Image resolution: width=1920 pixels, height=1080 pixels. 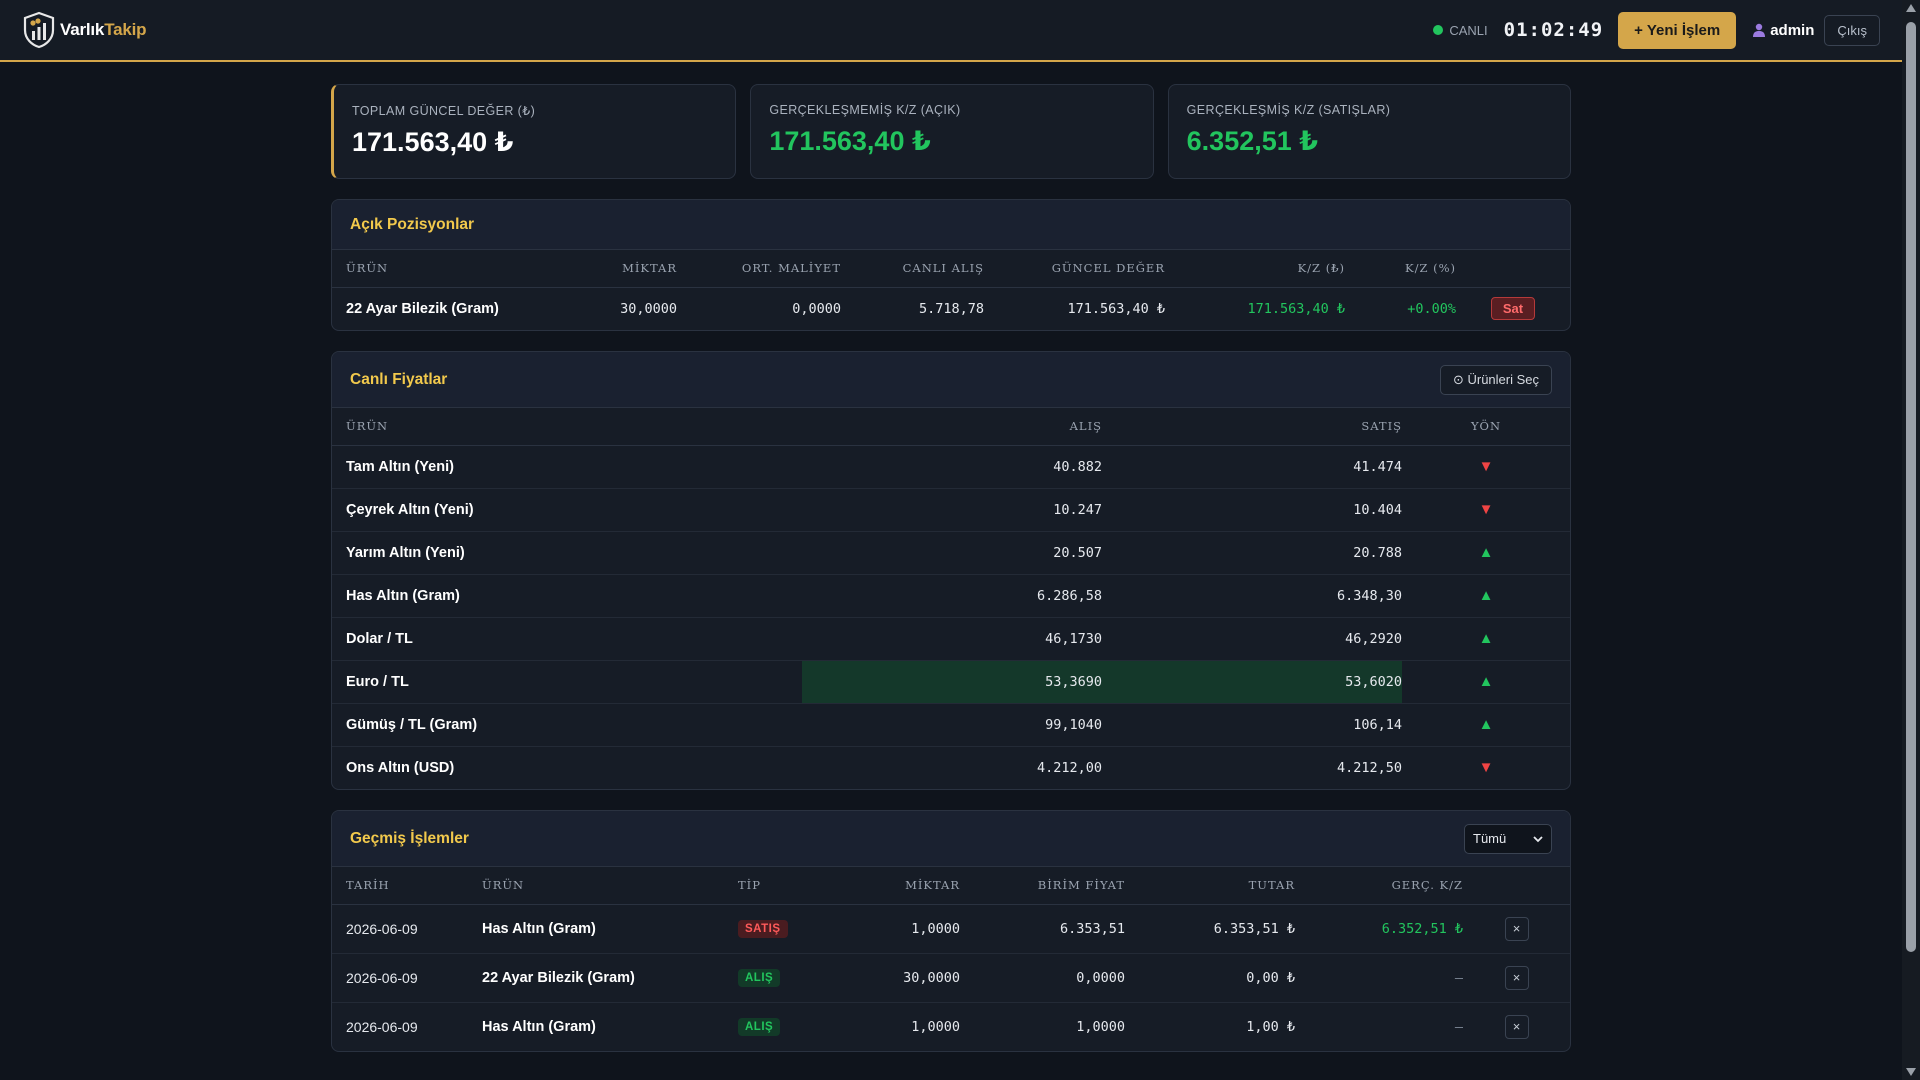 I want to click on stat-value: 171.563,40 ₺, so click(x=433, y=142).